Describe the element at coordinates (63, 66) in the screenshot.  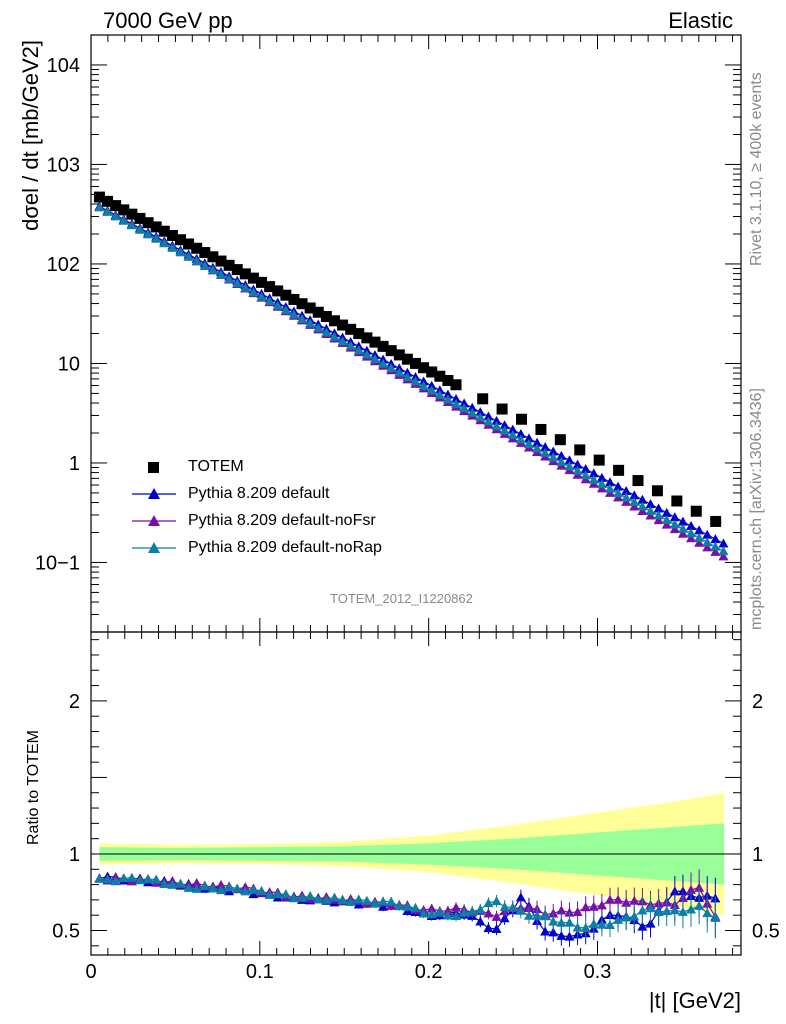
I see `y-tick-label: 104` at that location.